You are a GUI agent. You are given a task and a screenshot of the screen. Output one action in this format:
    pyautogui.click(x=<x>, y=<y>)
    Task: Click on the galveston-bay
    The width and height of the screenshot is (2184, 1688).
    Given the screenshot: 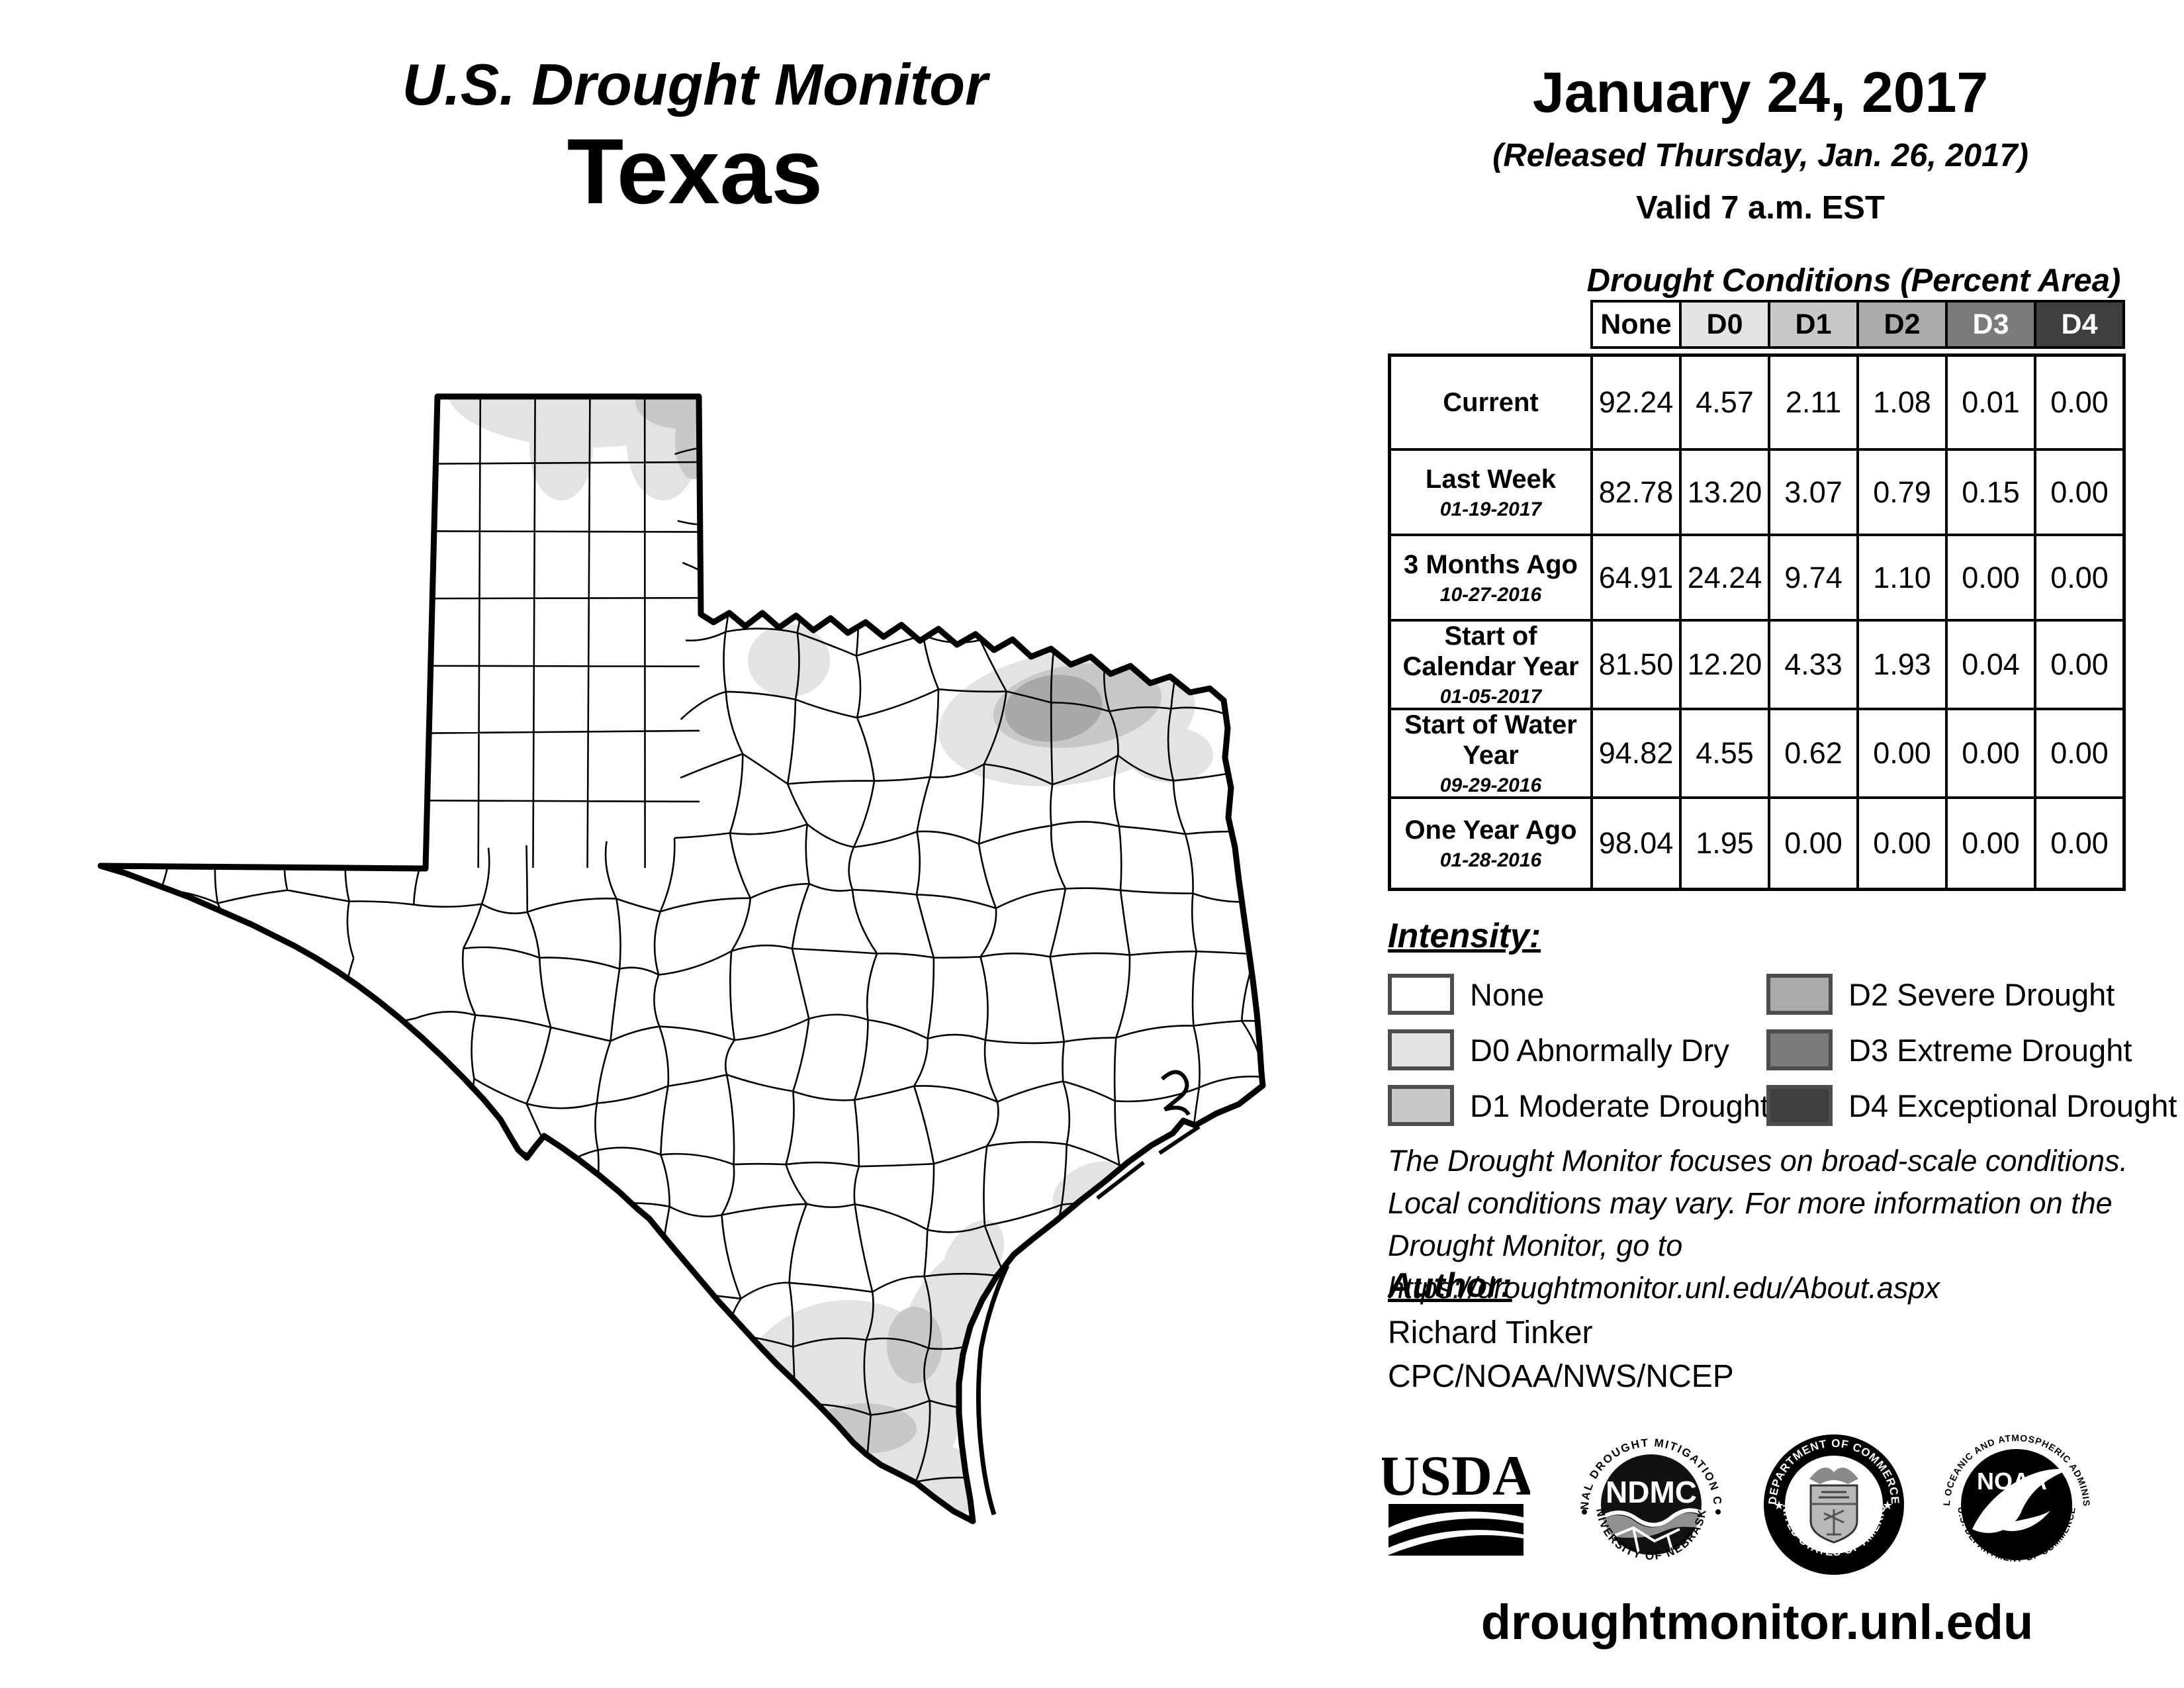 What is the action you would take?
    pyautogui.click(x=1176, y=1093)
    